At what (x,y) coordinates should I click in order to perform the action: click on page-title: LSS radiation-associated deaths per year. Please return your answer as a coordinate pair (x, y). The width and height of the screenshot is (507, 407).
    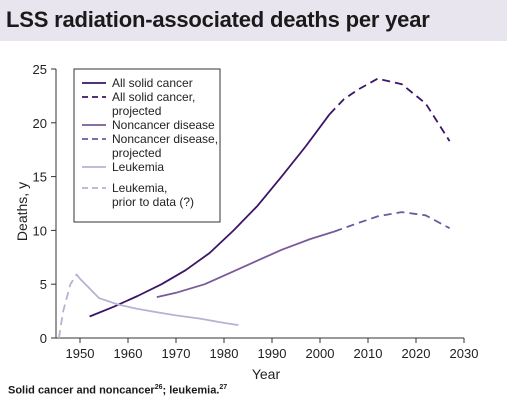
    Looking at the image, I should click on (218, 19).